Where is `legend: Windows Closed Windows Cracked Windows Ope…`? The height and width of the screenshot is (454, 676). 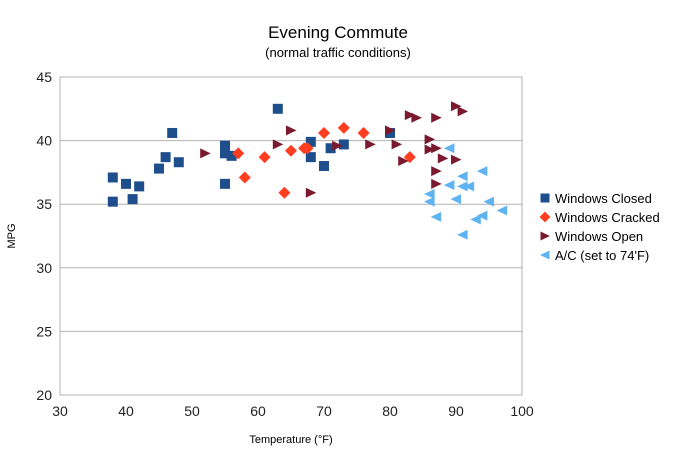
legend: Windows Closed Windows Cracked Windows Ope… is located at coordinates (599, 227).